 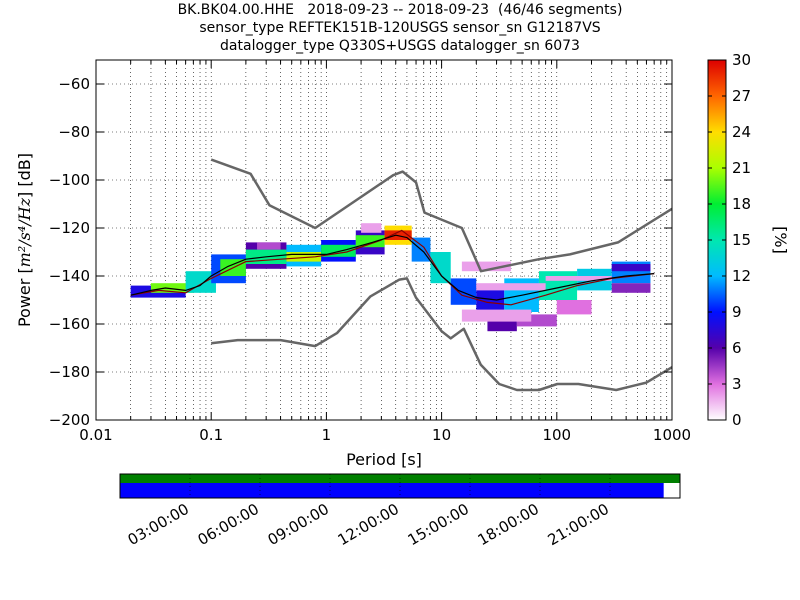 I want to click on colorbar-tick-label: 12, so click(x=741, y=276).